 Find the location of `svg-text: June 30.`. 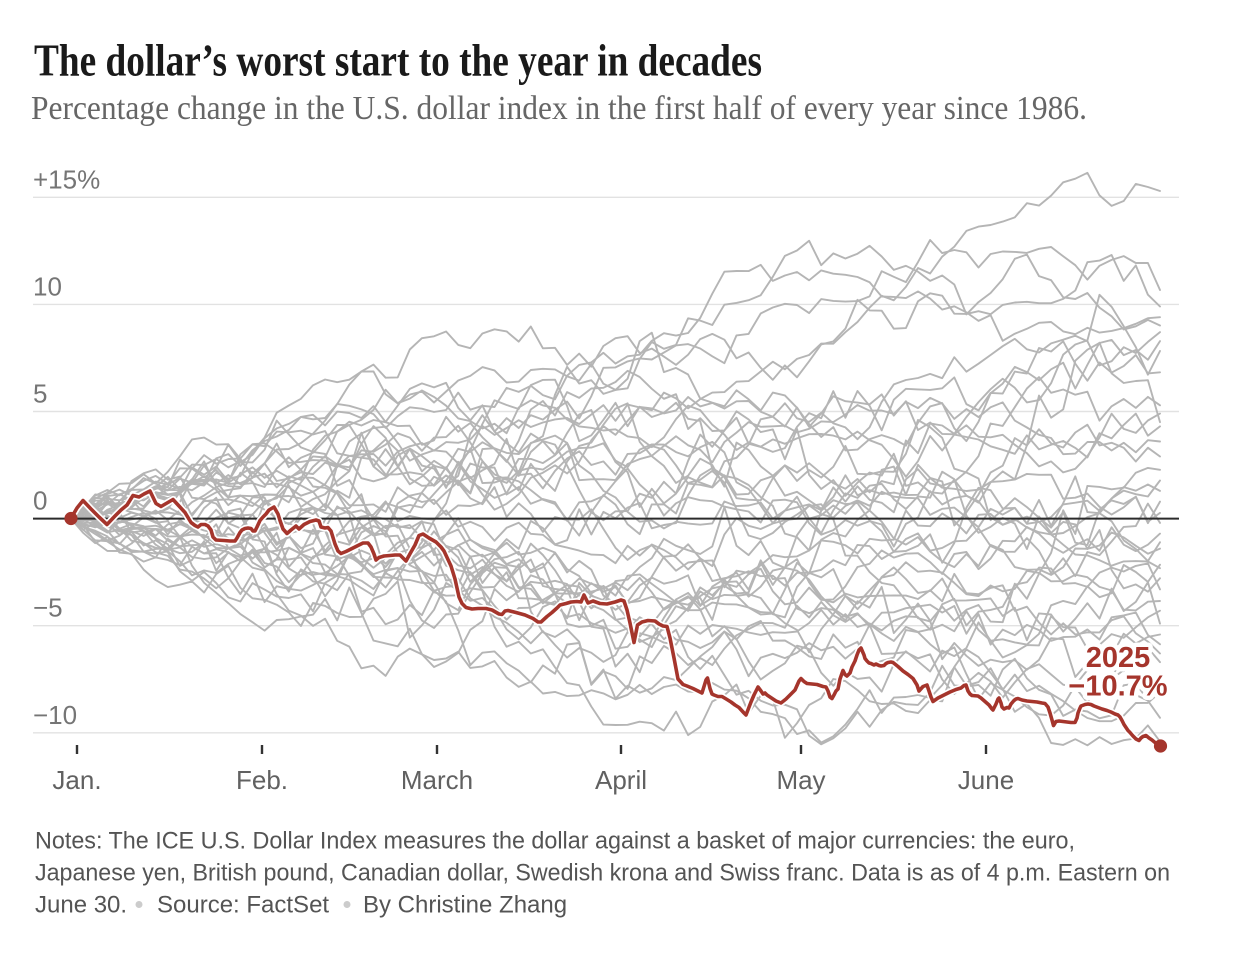

svg-text: June 30. is located at coordinates (81, 905).